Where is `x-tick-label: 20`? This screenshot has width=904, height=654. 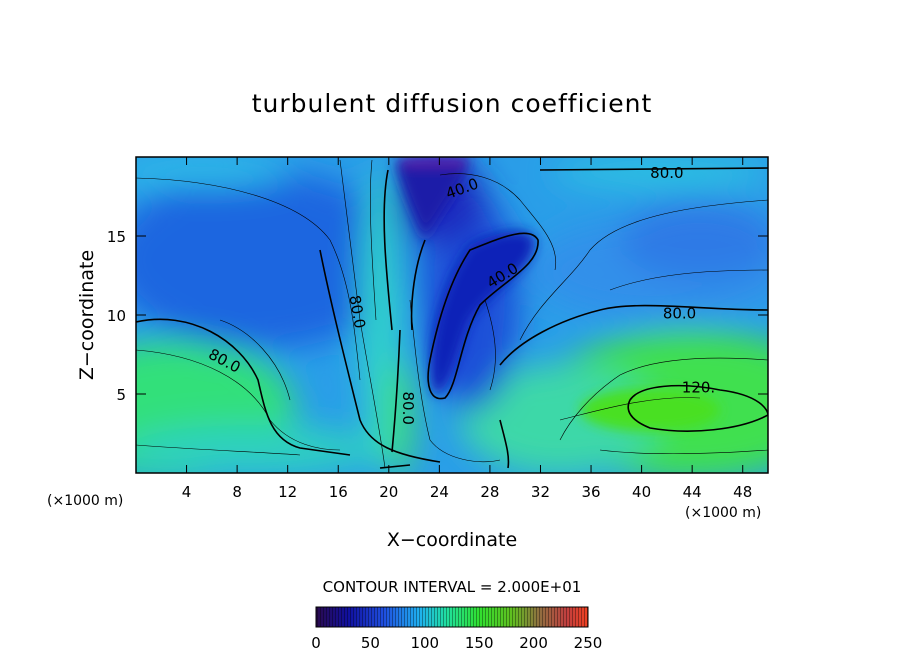 x-tick-label: 20 is located at coordinates (388, 492).